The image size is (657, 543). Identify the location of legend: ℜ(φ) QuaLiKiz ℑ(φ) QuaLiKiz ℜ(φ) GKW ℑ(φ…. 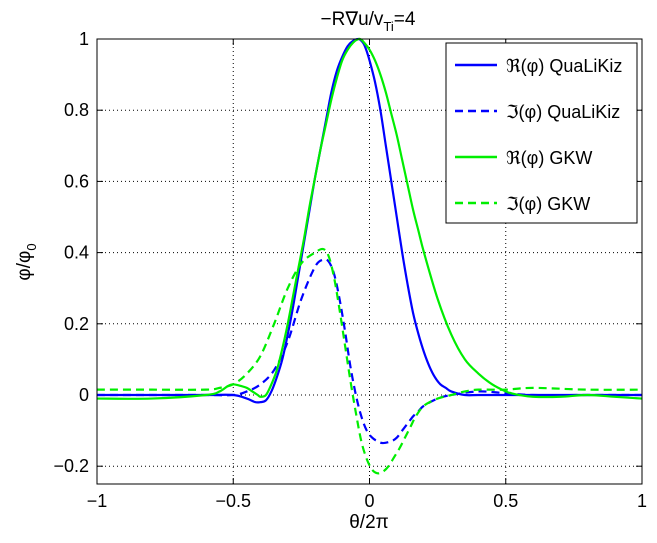
(541, 133).